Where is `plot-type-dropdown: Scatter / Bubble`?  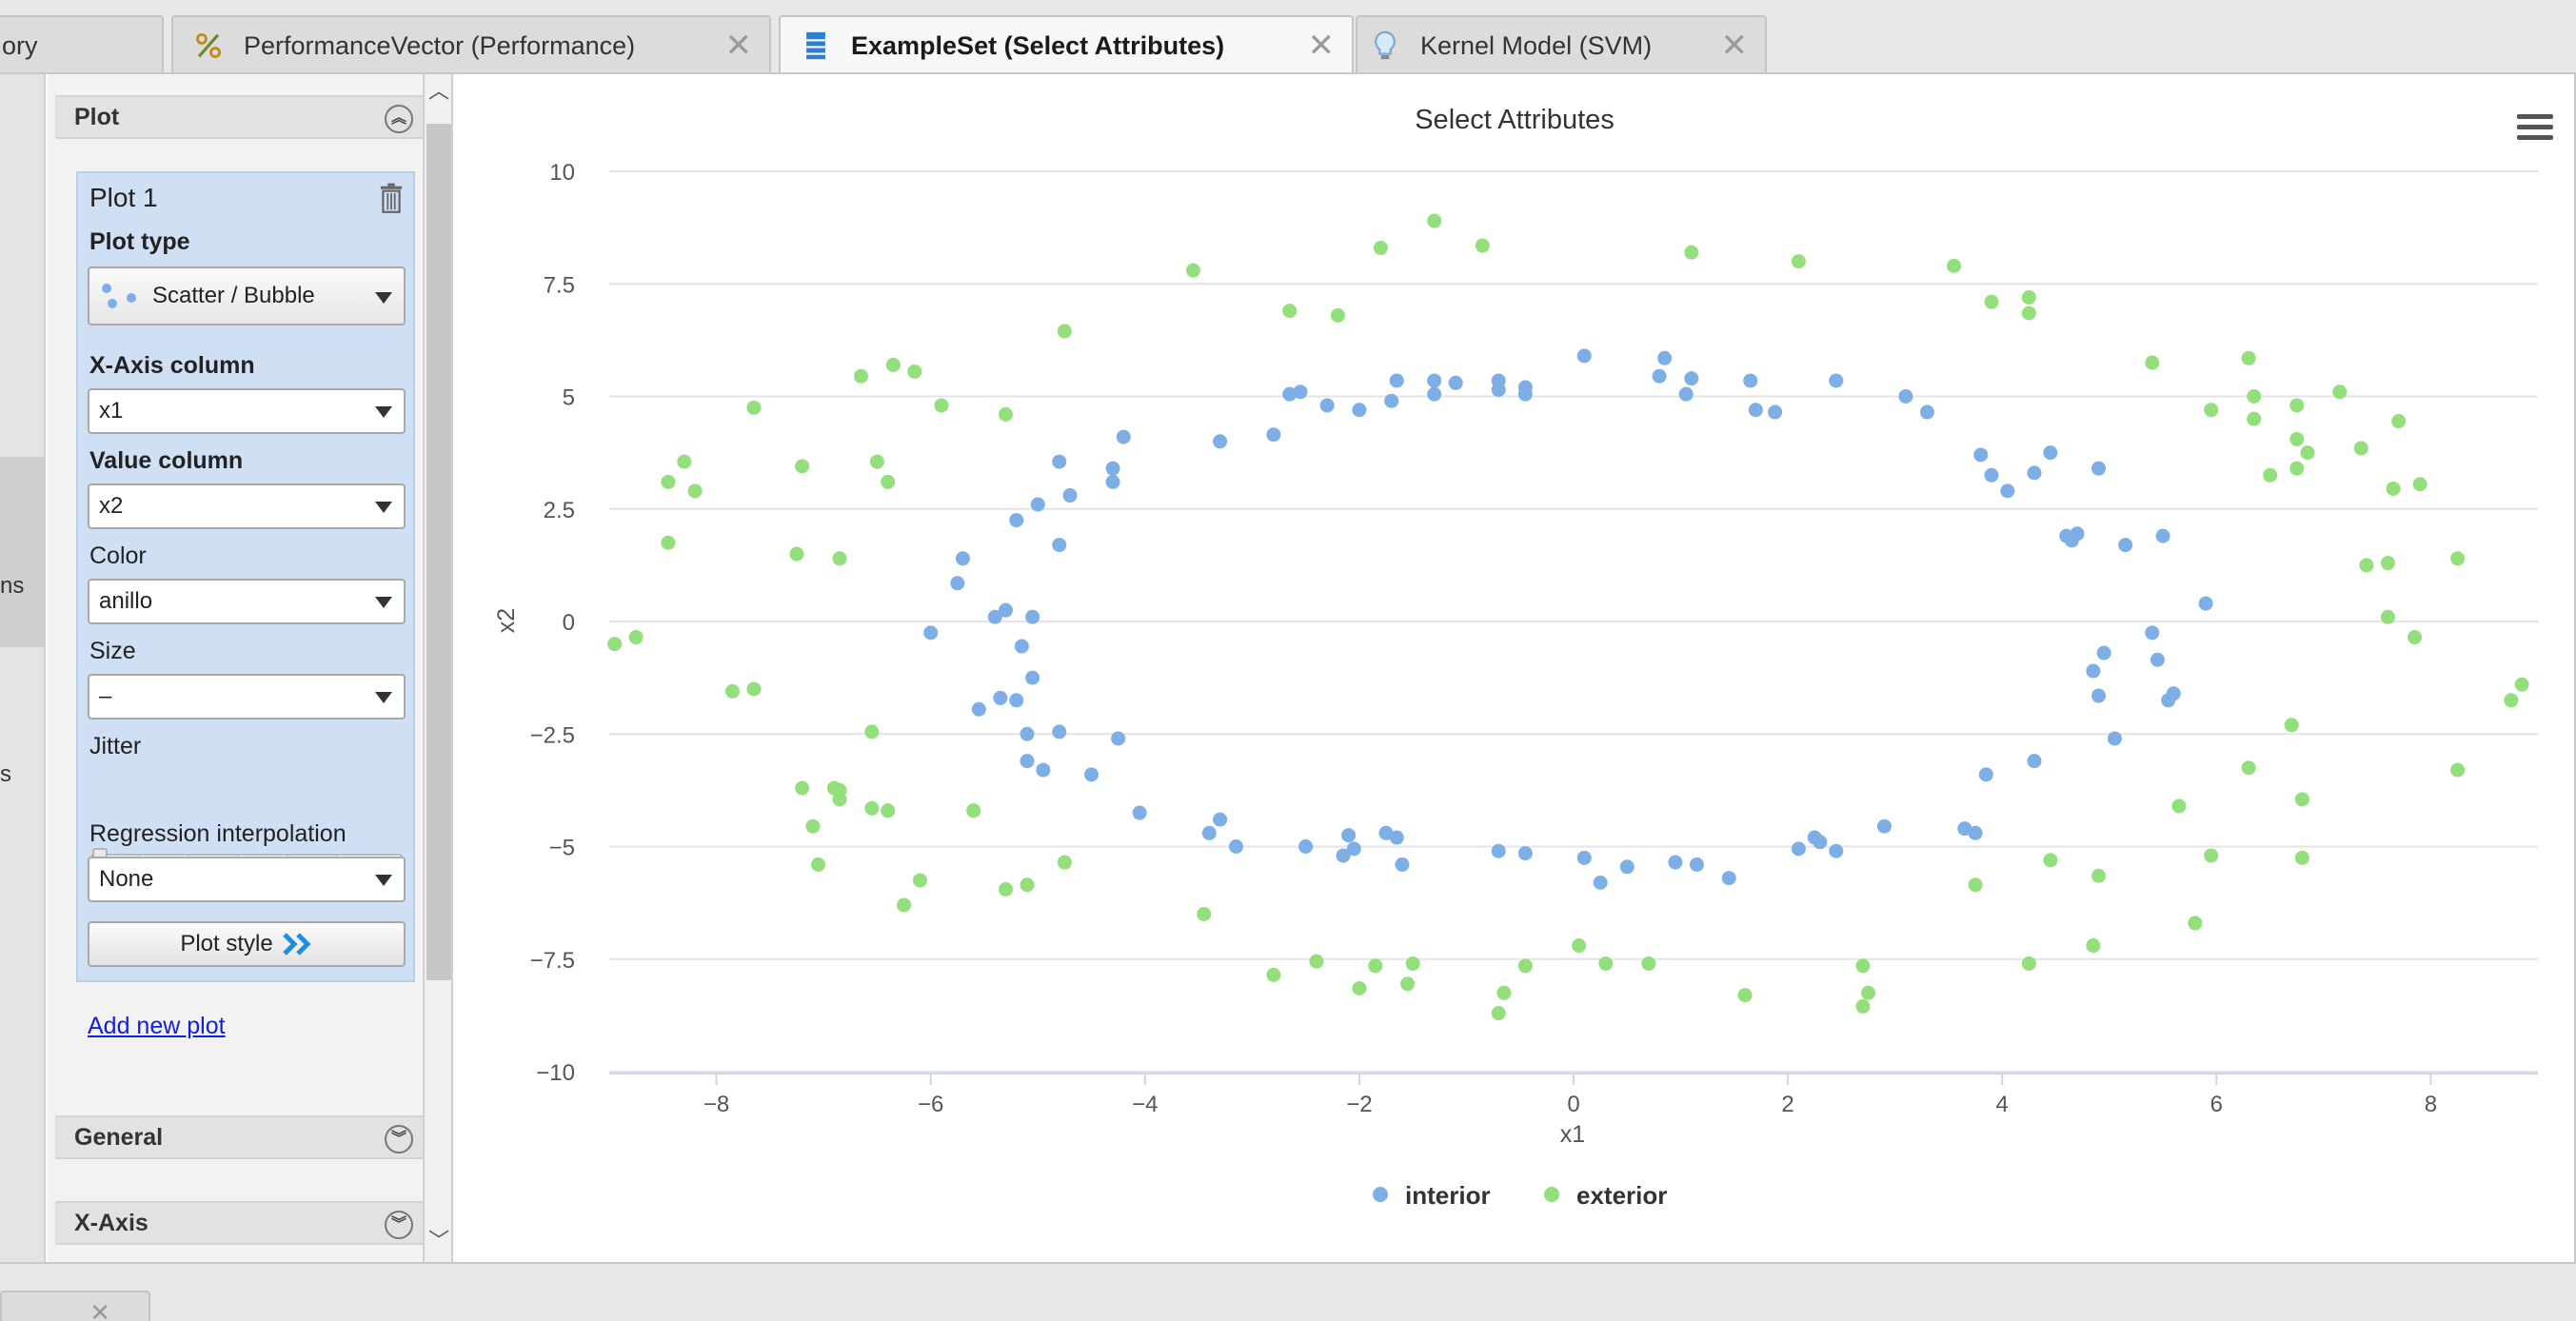
plot-type-dropdown: Scatter / Bubble is located at coordinates (247, 295).